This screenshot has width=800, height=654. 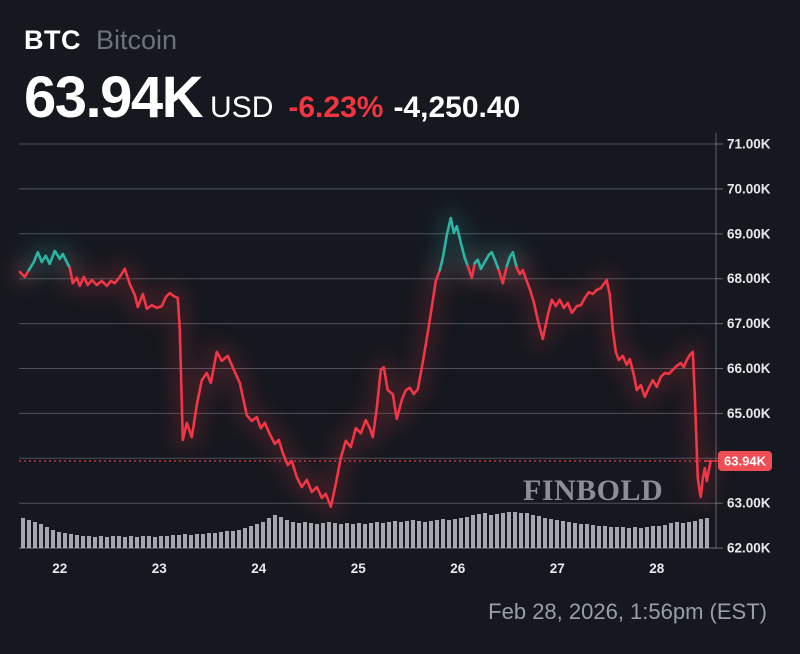 What do you see at coordinates (749, 278) in the screenshot?
I see `y-tick-label: 68.00K` at bounding box center [749, 278].